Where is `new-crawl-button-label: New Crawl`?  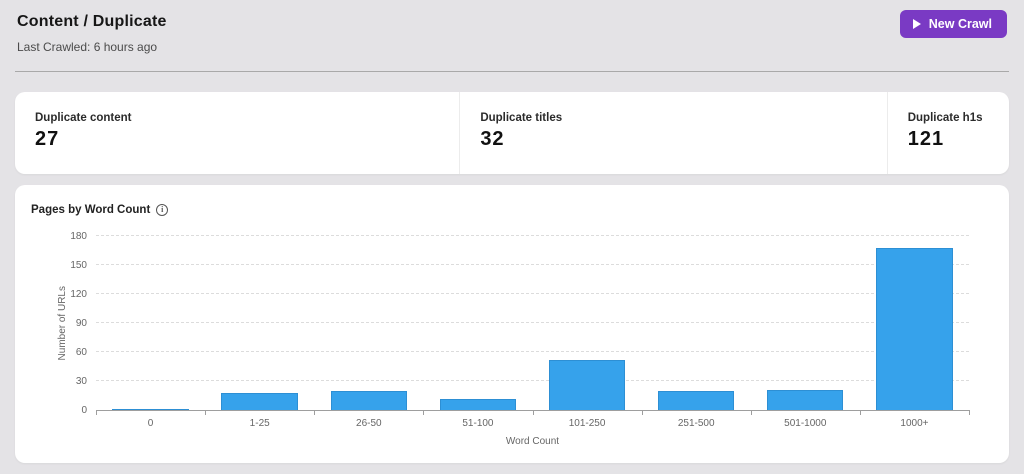 new-crawl-button-label: New Crawl is located at coordinates (960, 24).